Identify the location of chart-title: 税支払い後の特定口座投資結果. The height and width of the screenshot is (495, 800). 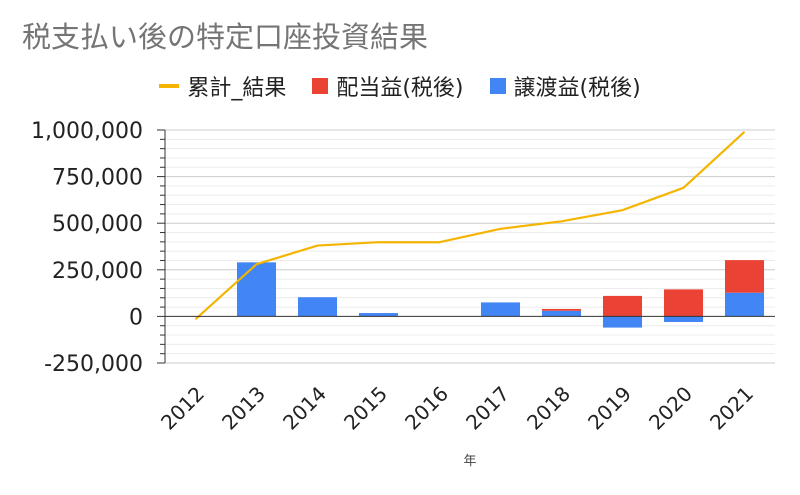
(225, 37).